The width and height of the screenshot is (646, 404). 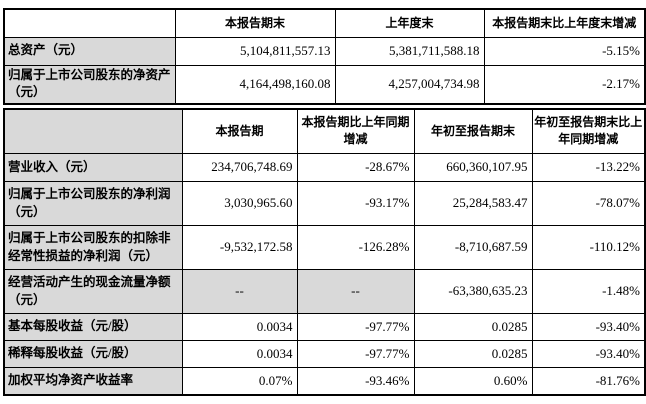 I want to click on balance-header-empty, so click(x=89, y=23).